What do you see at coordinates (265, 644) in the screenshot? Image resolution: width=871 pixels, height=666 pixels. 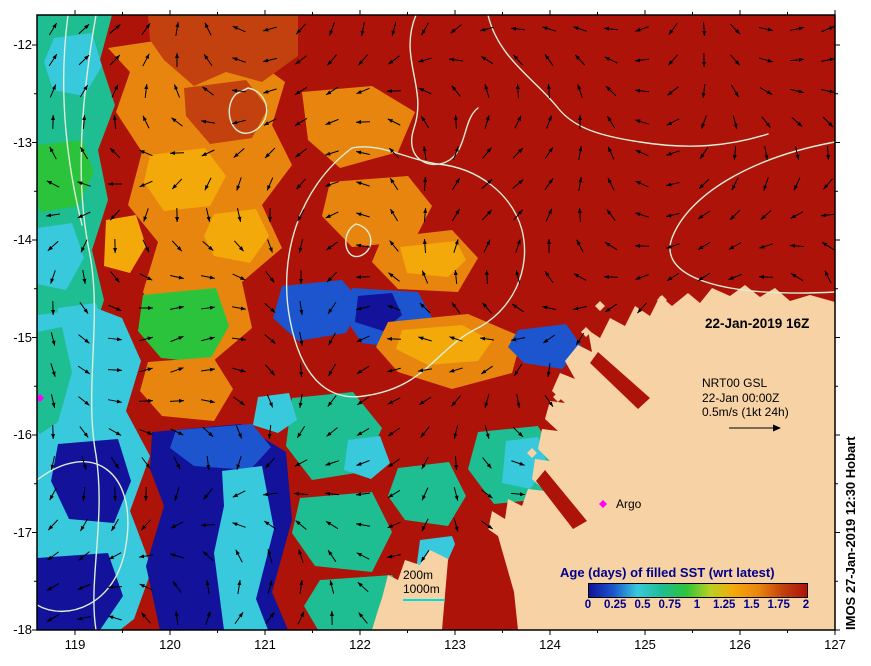 I see `x-axis-label: 121` at bounding box center [265, 644].